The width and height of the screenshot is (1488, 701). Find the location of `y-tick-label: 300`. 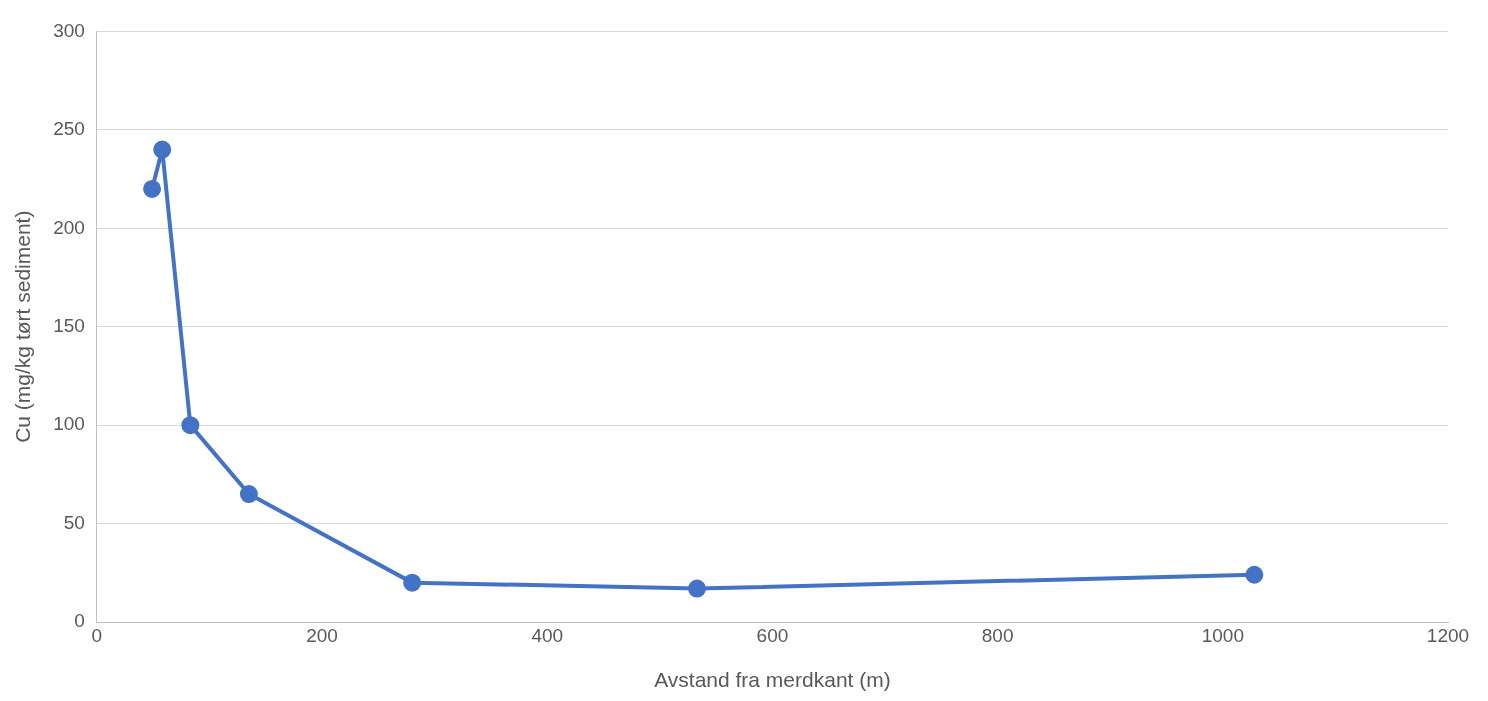

y-tick-label: 300 is located at coordinates (69, 30).